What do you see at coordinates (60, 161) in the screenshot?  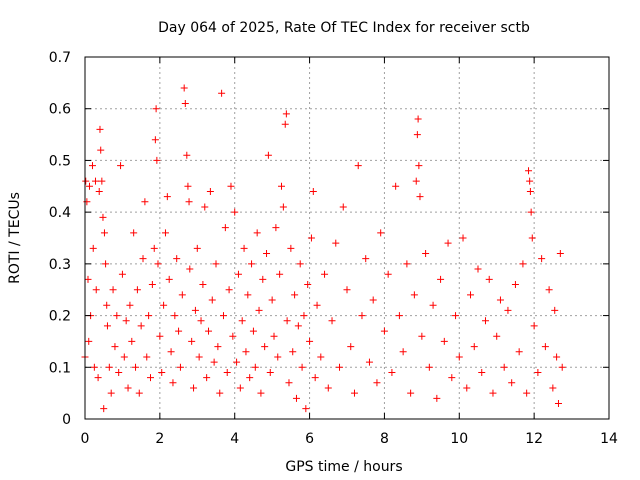 I see `y-tick-label: 0.5` at bounding box center [60, 161].